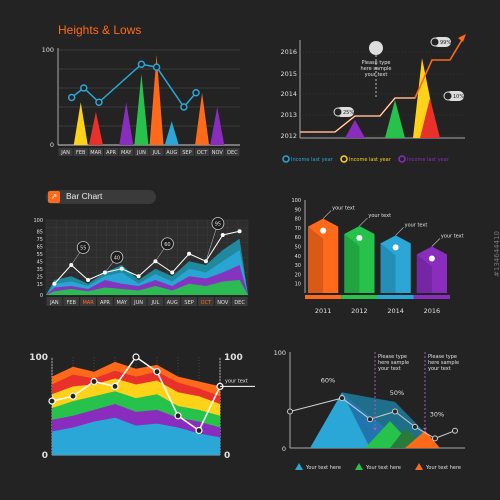 The height and width of the screenshot is (500, 500). I want to click on y-tick-label: 25, so click(40, 277).